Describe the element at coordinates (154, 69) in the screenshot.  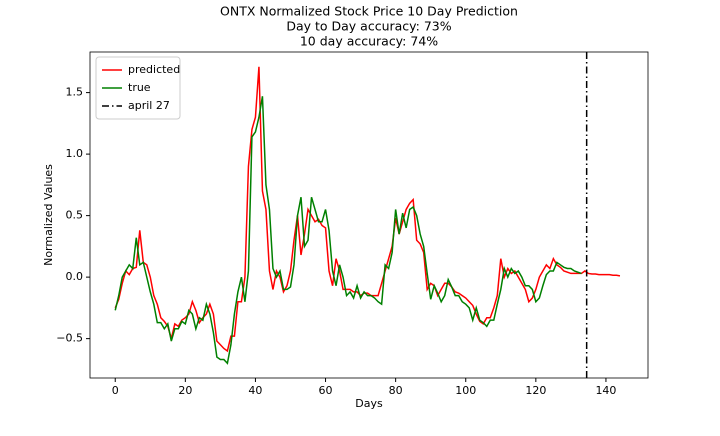
I see `legend-label: predicted` at that location.